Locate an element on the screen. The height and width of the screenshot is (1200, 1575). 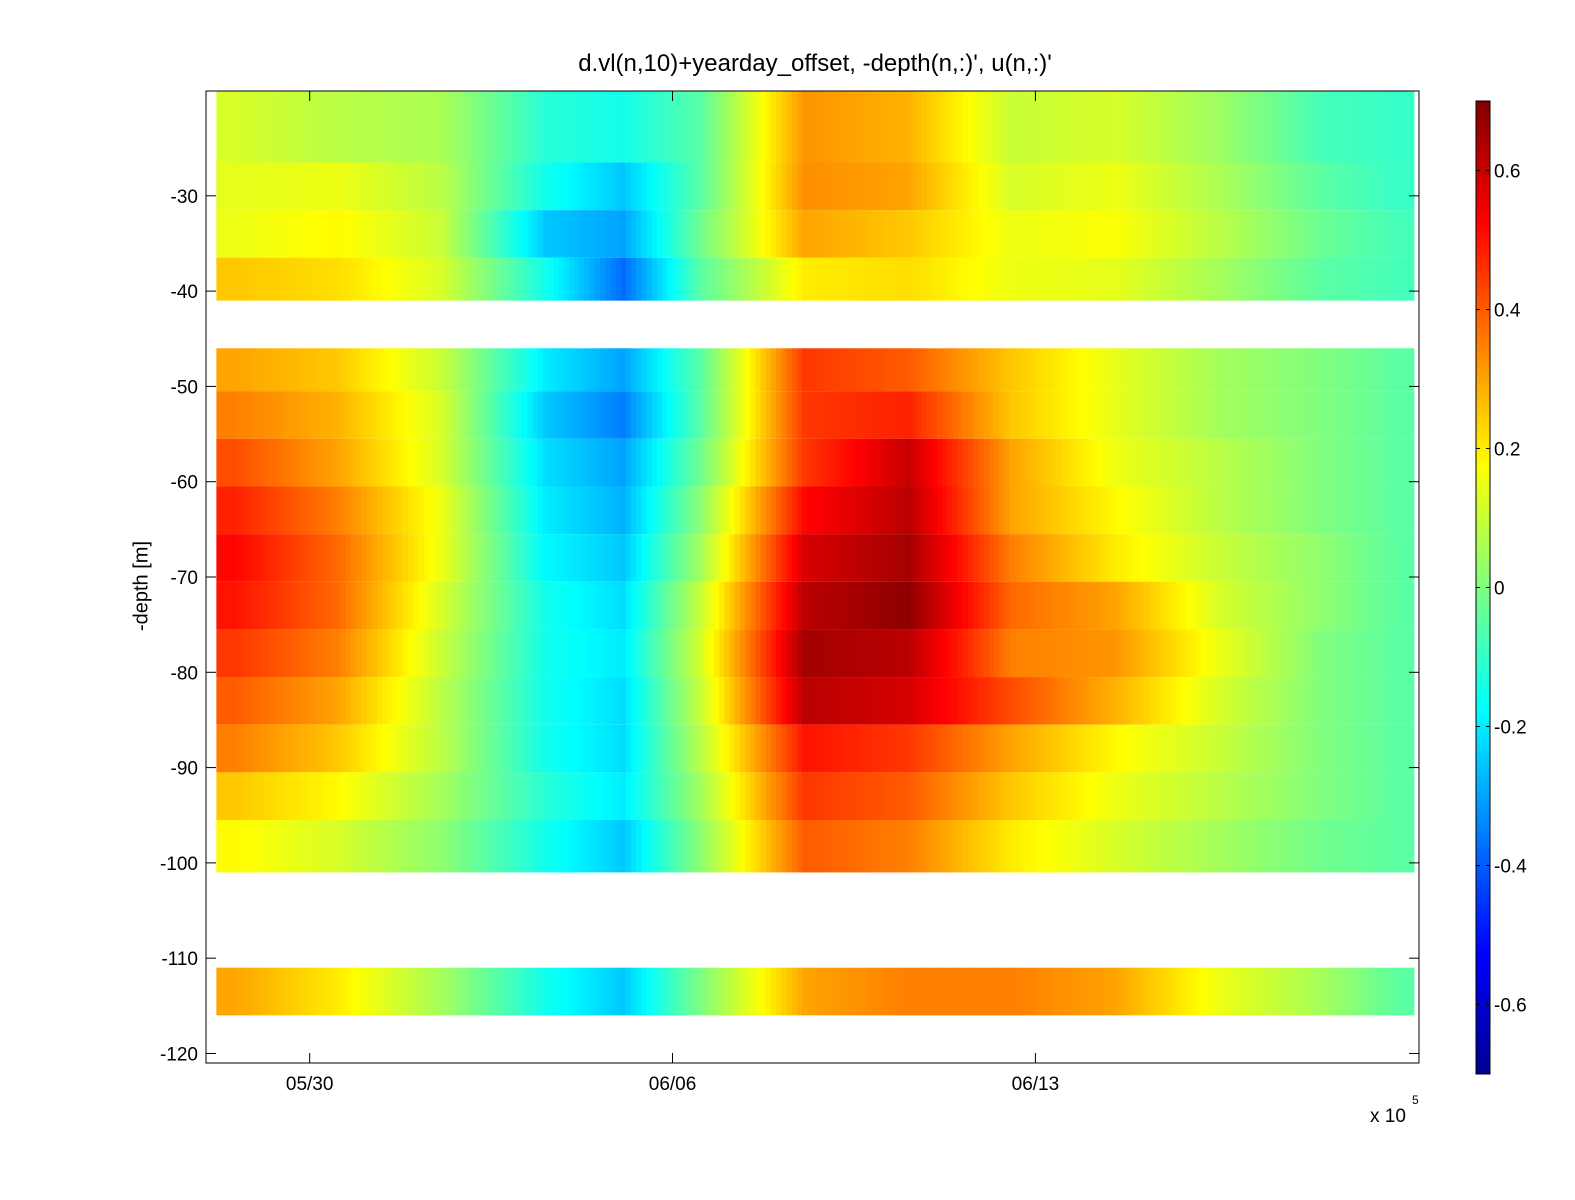
x-tick-label: 06/06 is located at coordinates (673, 1084).